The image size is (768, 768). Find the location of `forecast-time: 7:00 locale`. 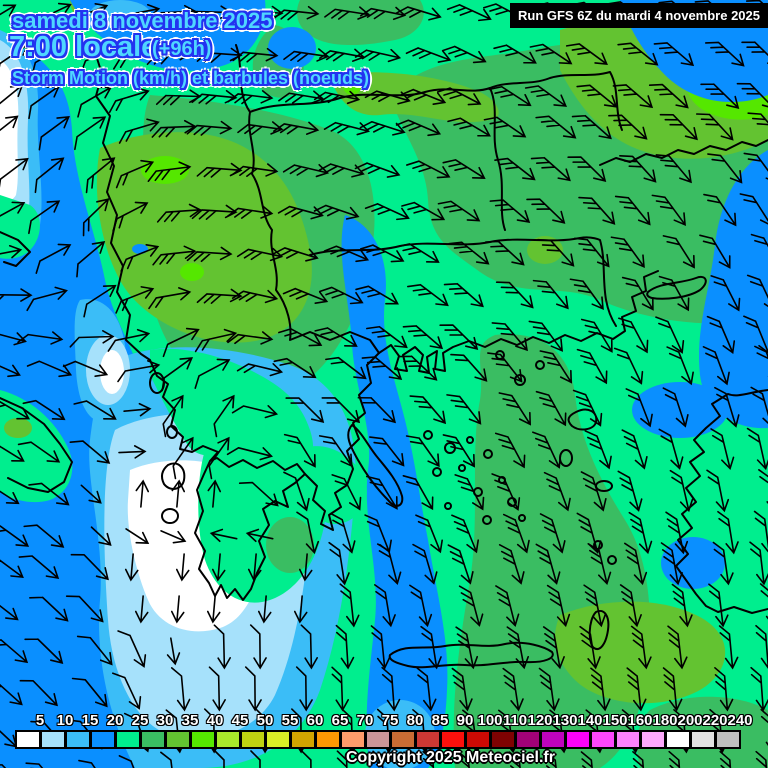

forecast-time: 7:00 locale is located at coordinates (83, 47).